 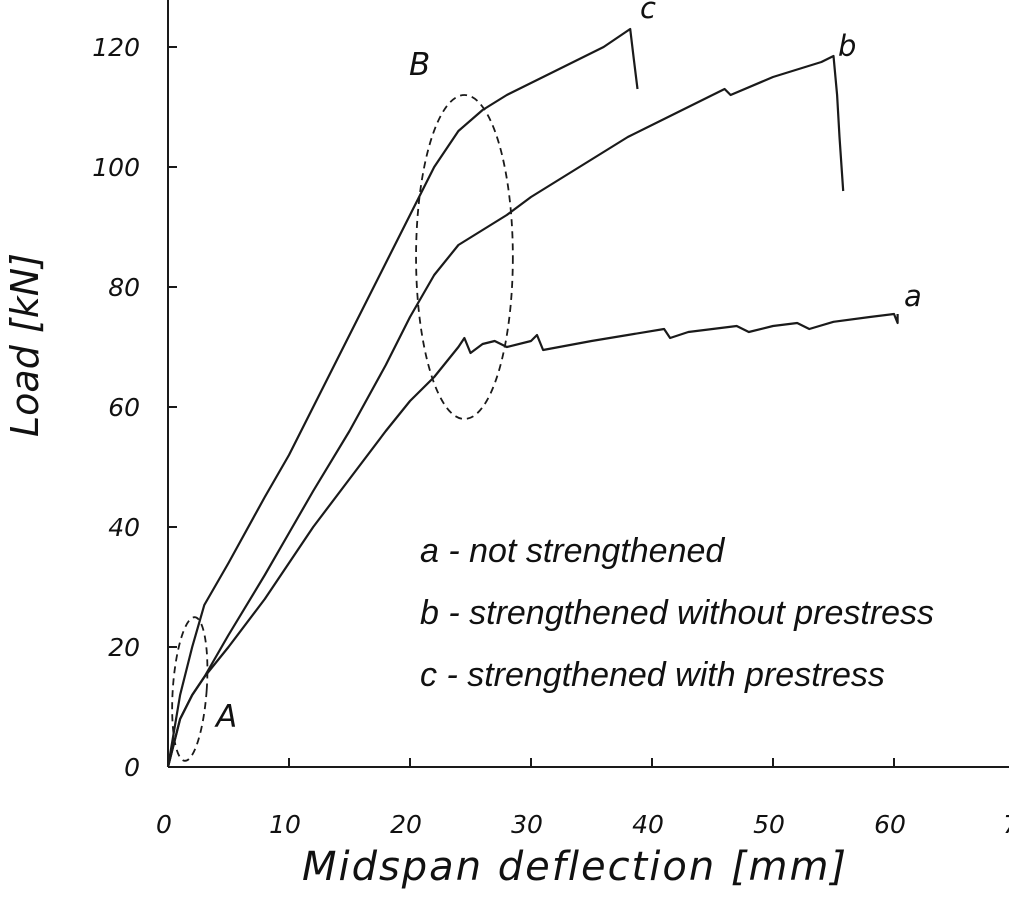 What do you see at coordinates (124, 647) in the screenshot?
I see `y-tick-label: 20` at bounding box center [124, 647].